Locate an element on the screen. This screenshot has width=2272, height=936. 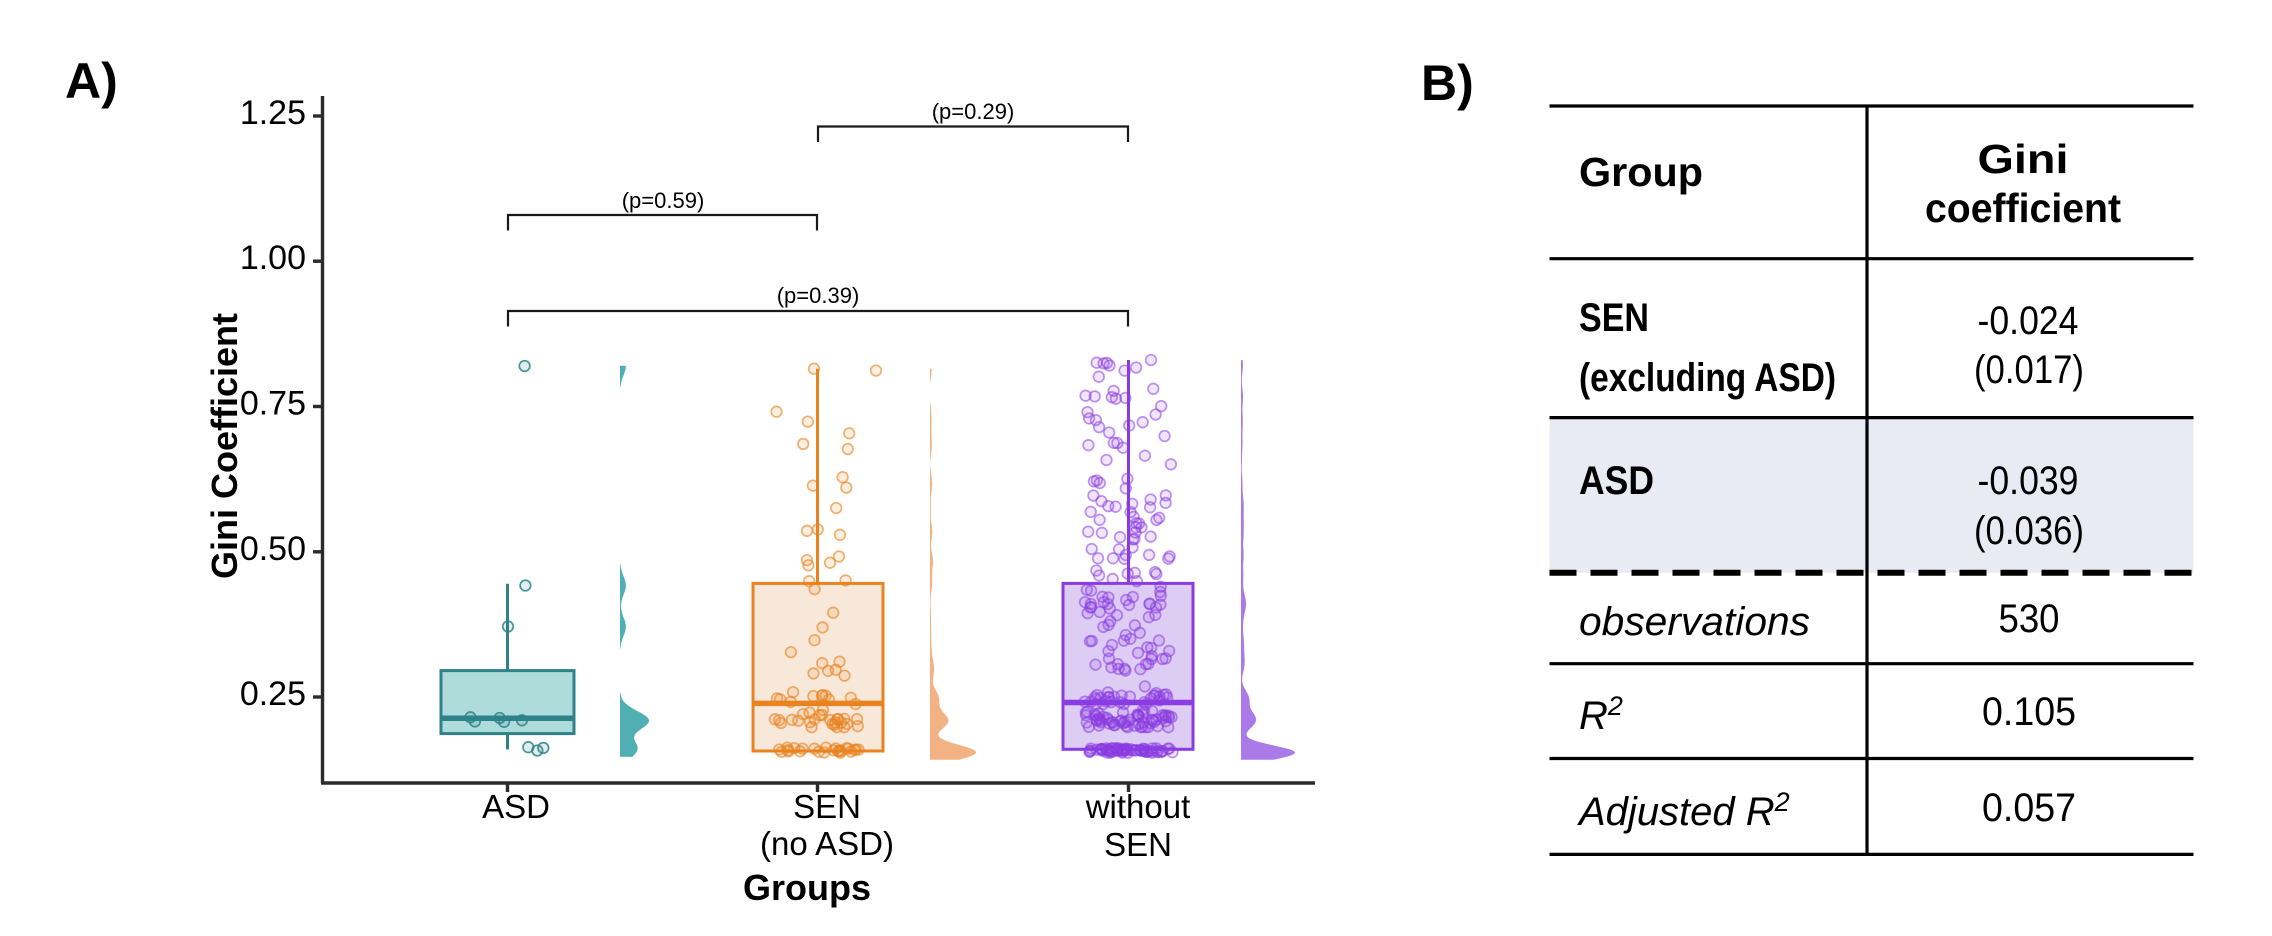
svg-text: (p=0.59) is located at coordinates (663, 200).